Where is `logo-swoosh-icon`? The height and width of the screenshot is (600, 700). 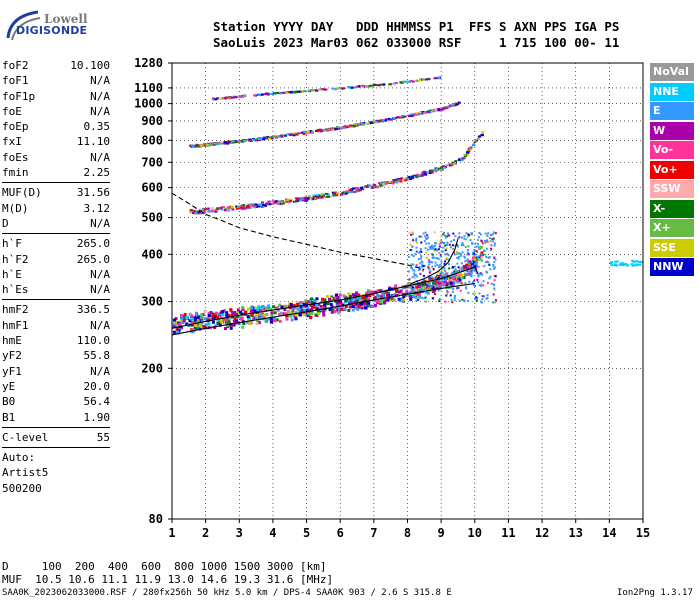
logo-swoosh-icon is located at coordinates (23, 25).